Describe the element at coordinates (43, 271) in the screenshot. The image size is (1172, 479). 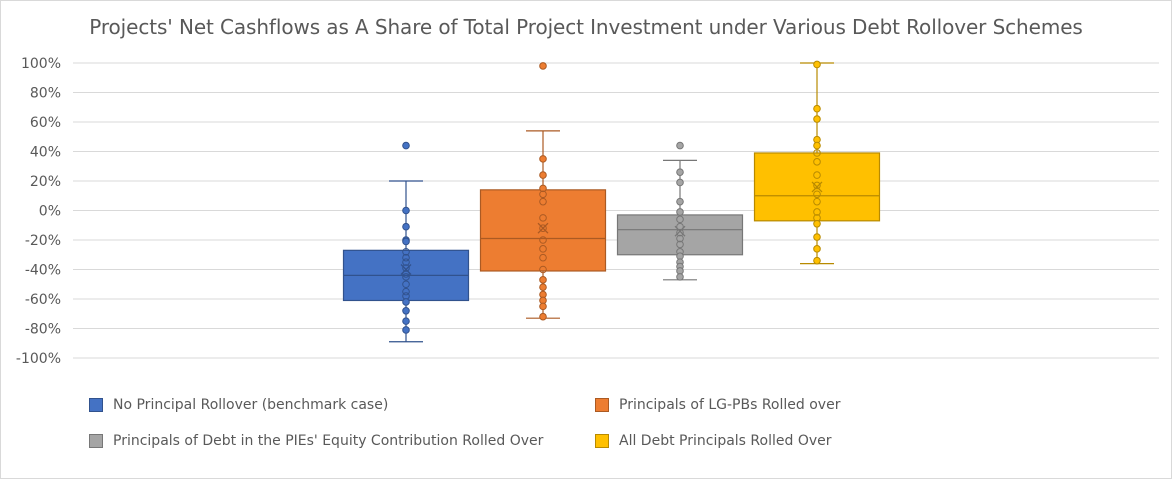
I see `y-tick-label: -40%` at that location.